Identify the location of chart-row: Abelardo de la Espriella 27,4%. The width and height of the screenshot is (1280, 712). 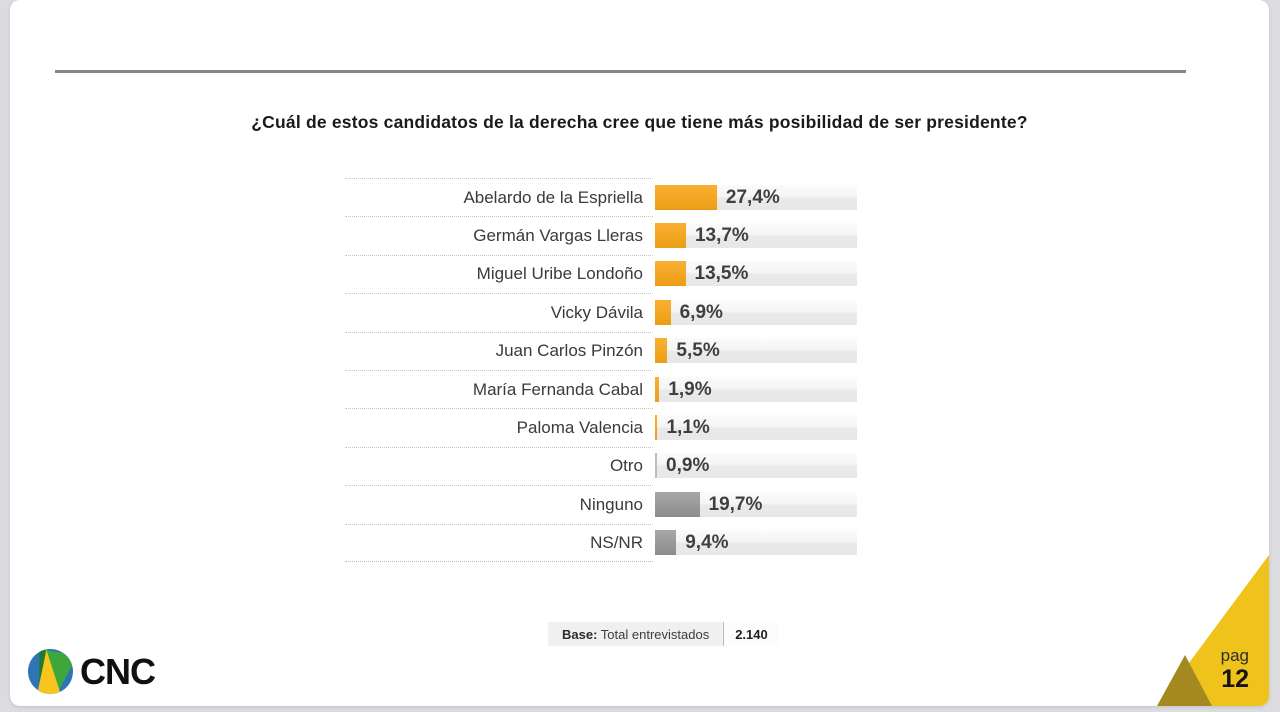
(605, 197).